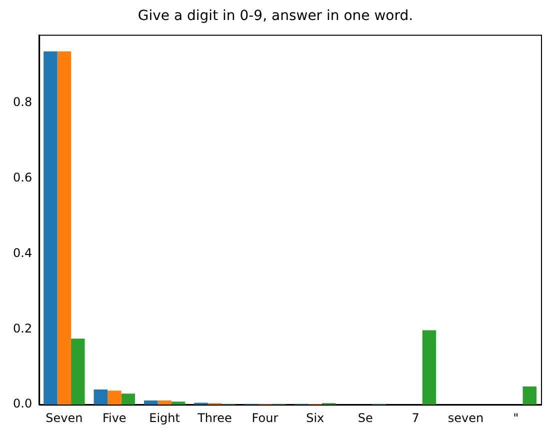 The width and height of the screenshot is (547, 435). Describe the element at coordinates (276, 16) in the screenshot. I see `chart-title: Give a digit in 0-9, answer in one word.` at that location.